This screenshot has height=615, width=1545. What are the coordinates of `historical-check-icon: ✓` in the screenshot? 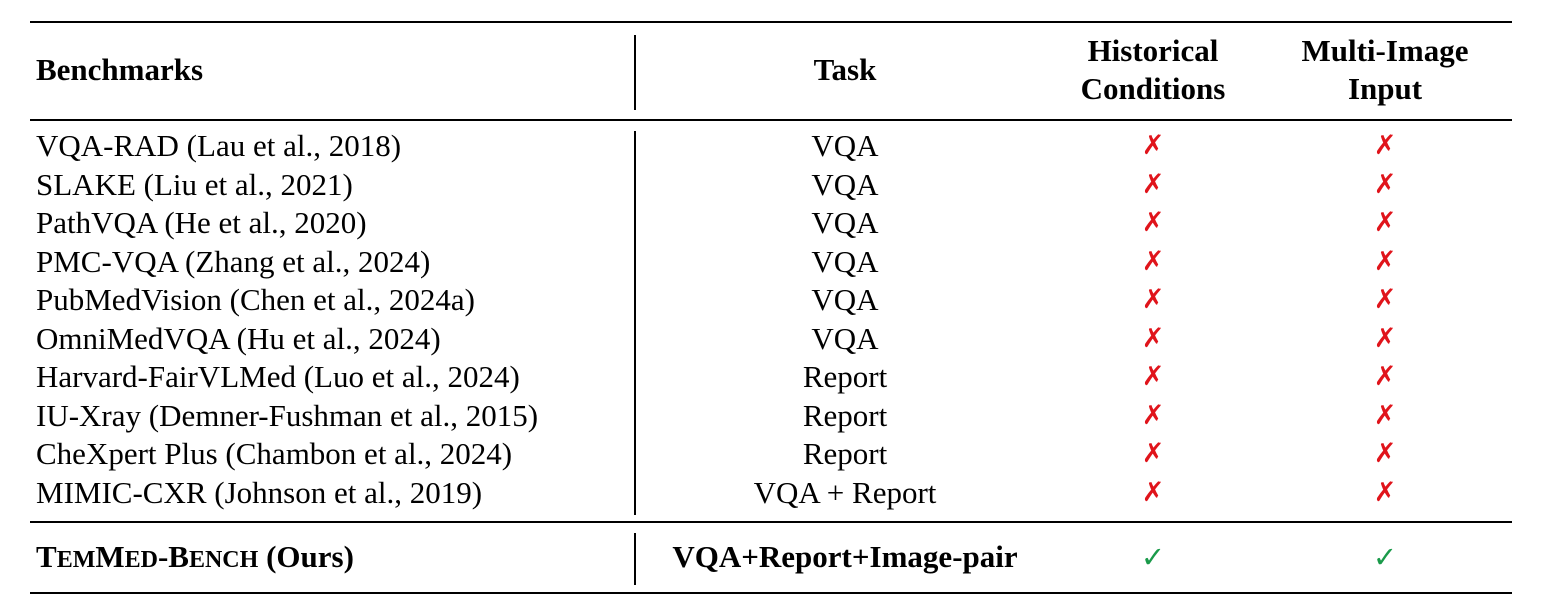 It's located at (1153, 557).